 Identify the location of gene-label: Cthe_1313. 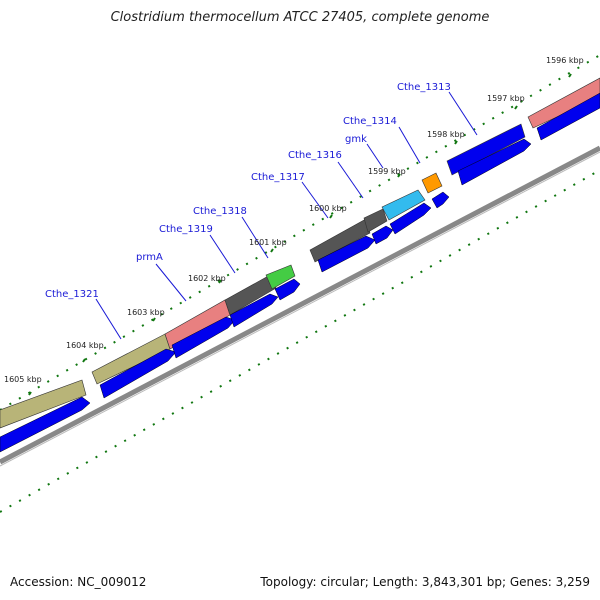
(424, 87).